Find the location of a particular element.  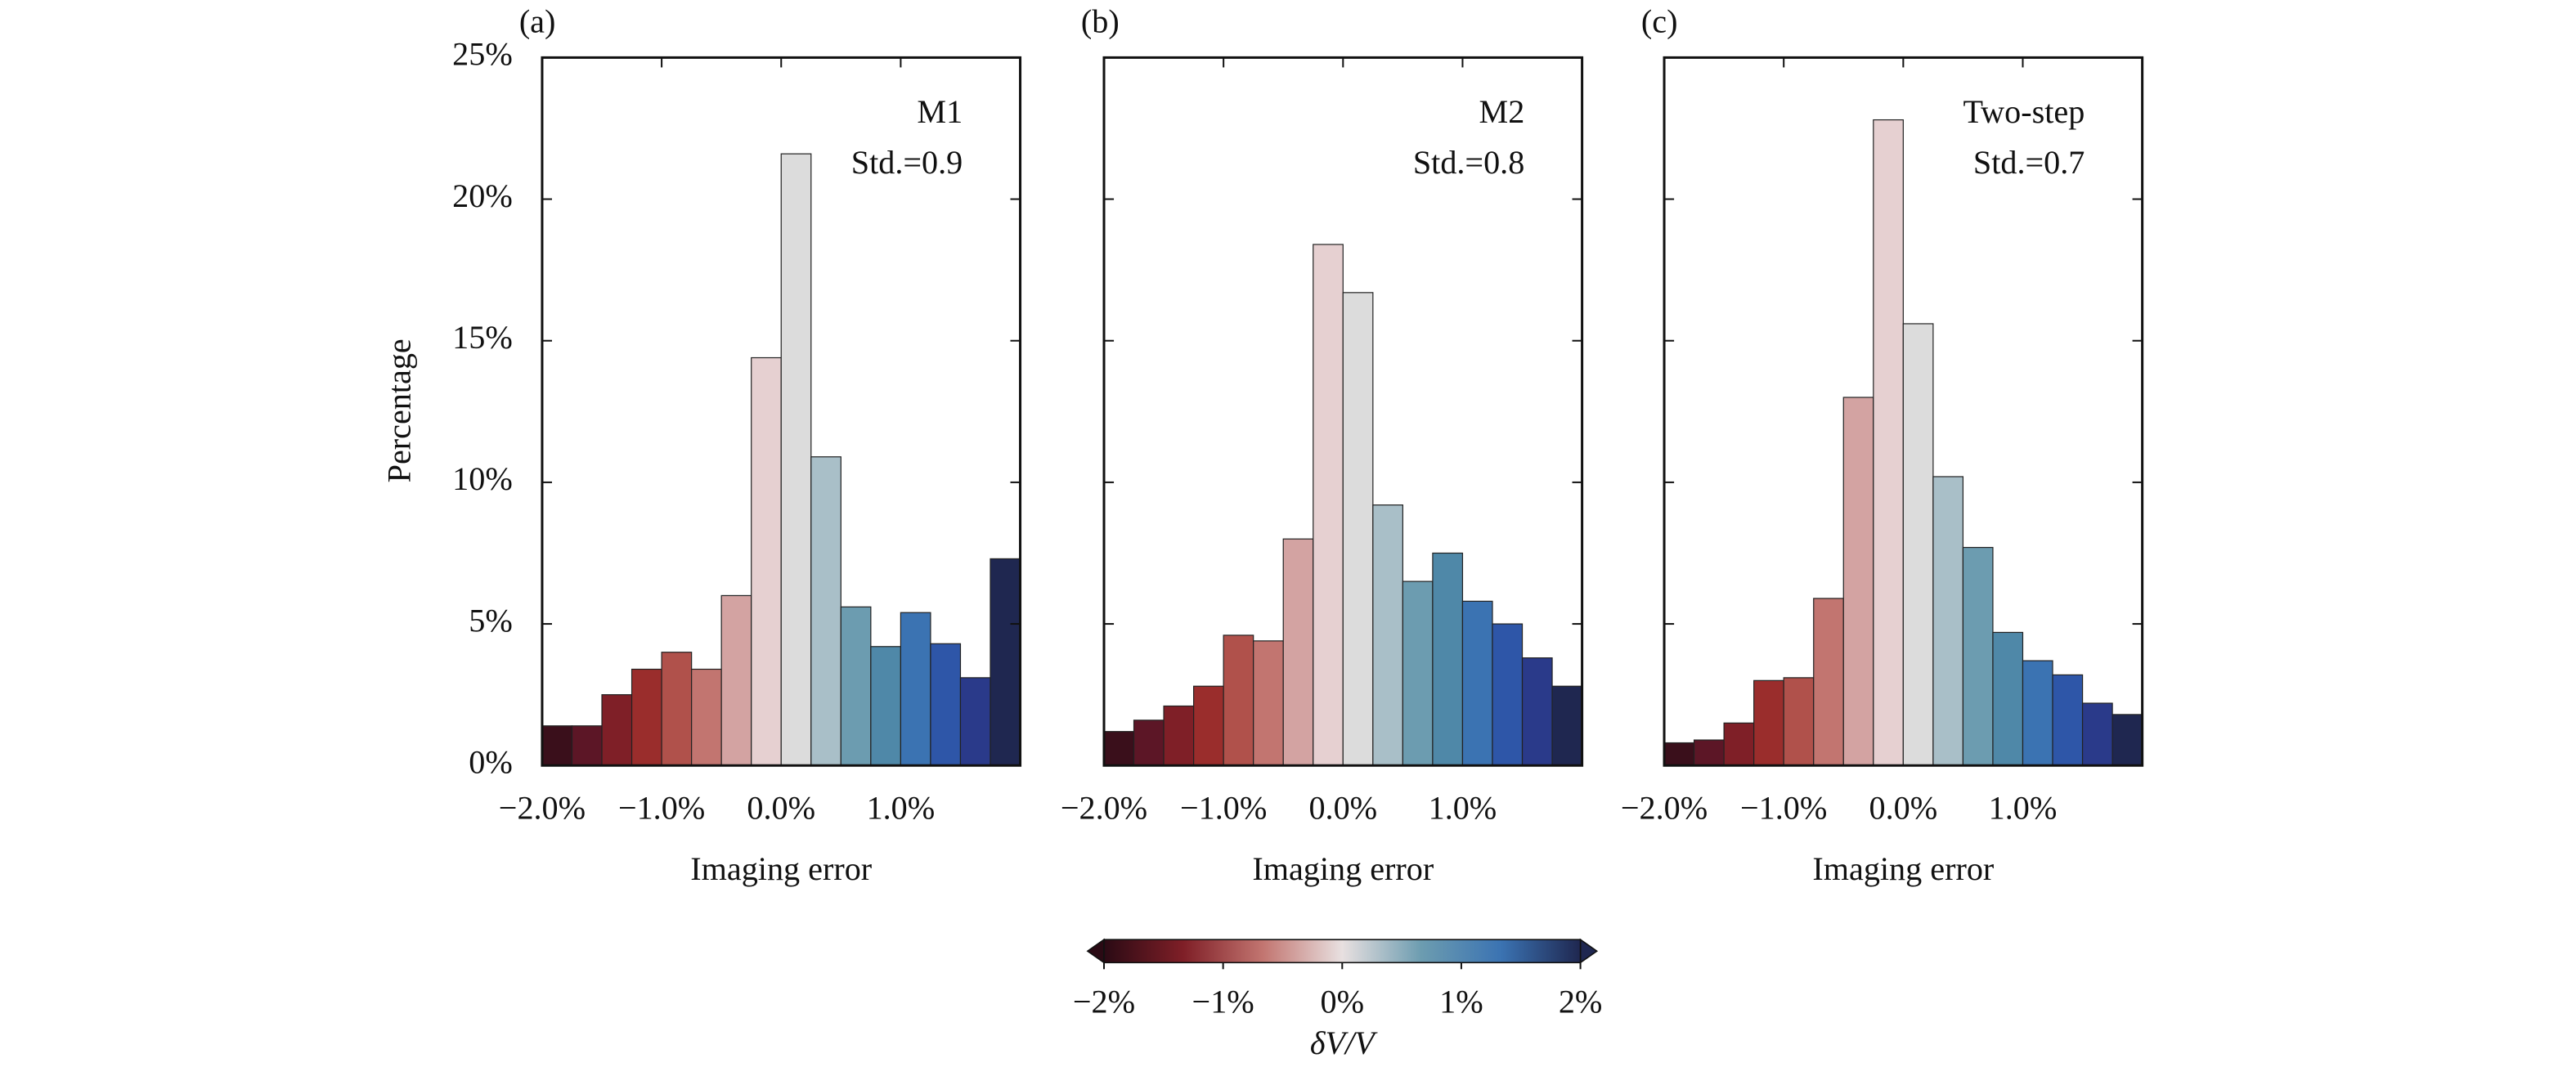

colorbar is located at coordinates (1343, 951).